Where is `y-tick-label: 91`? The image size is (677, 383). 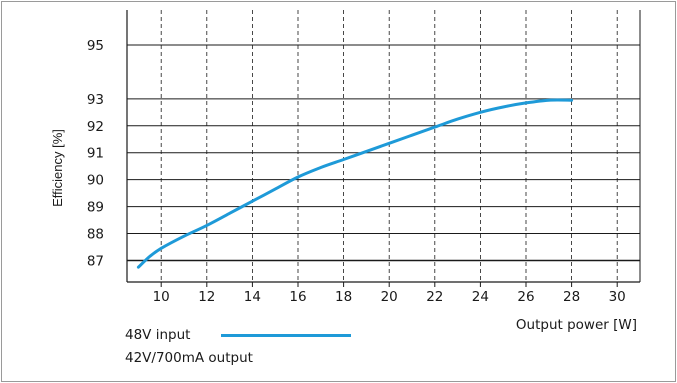
y-tick-label: 91 is located at coordinates (95, 154).